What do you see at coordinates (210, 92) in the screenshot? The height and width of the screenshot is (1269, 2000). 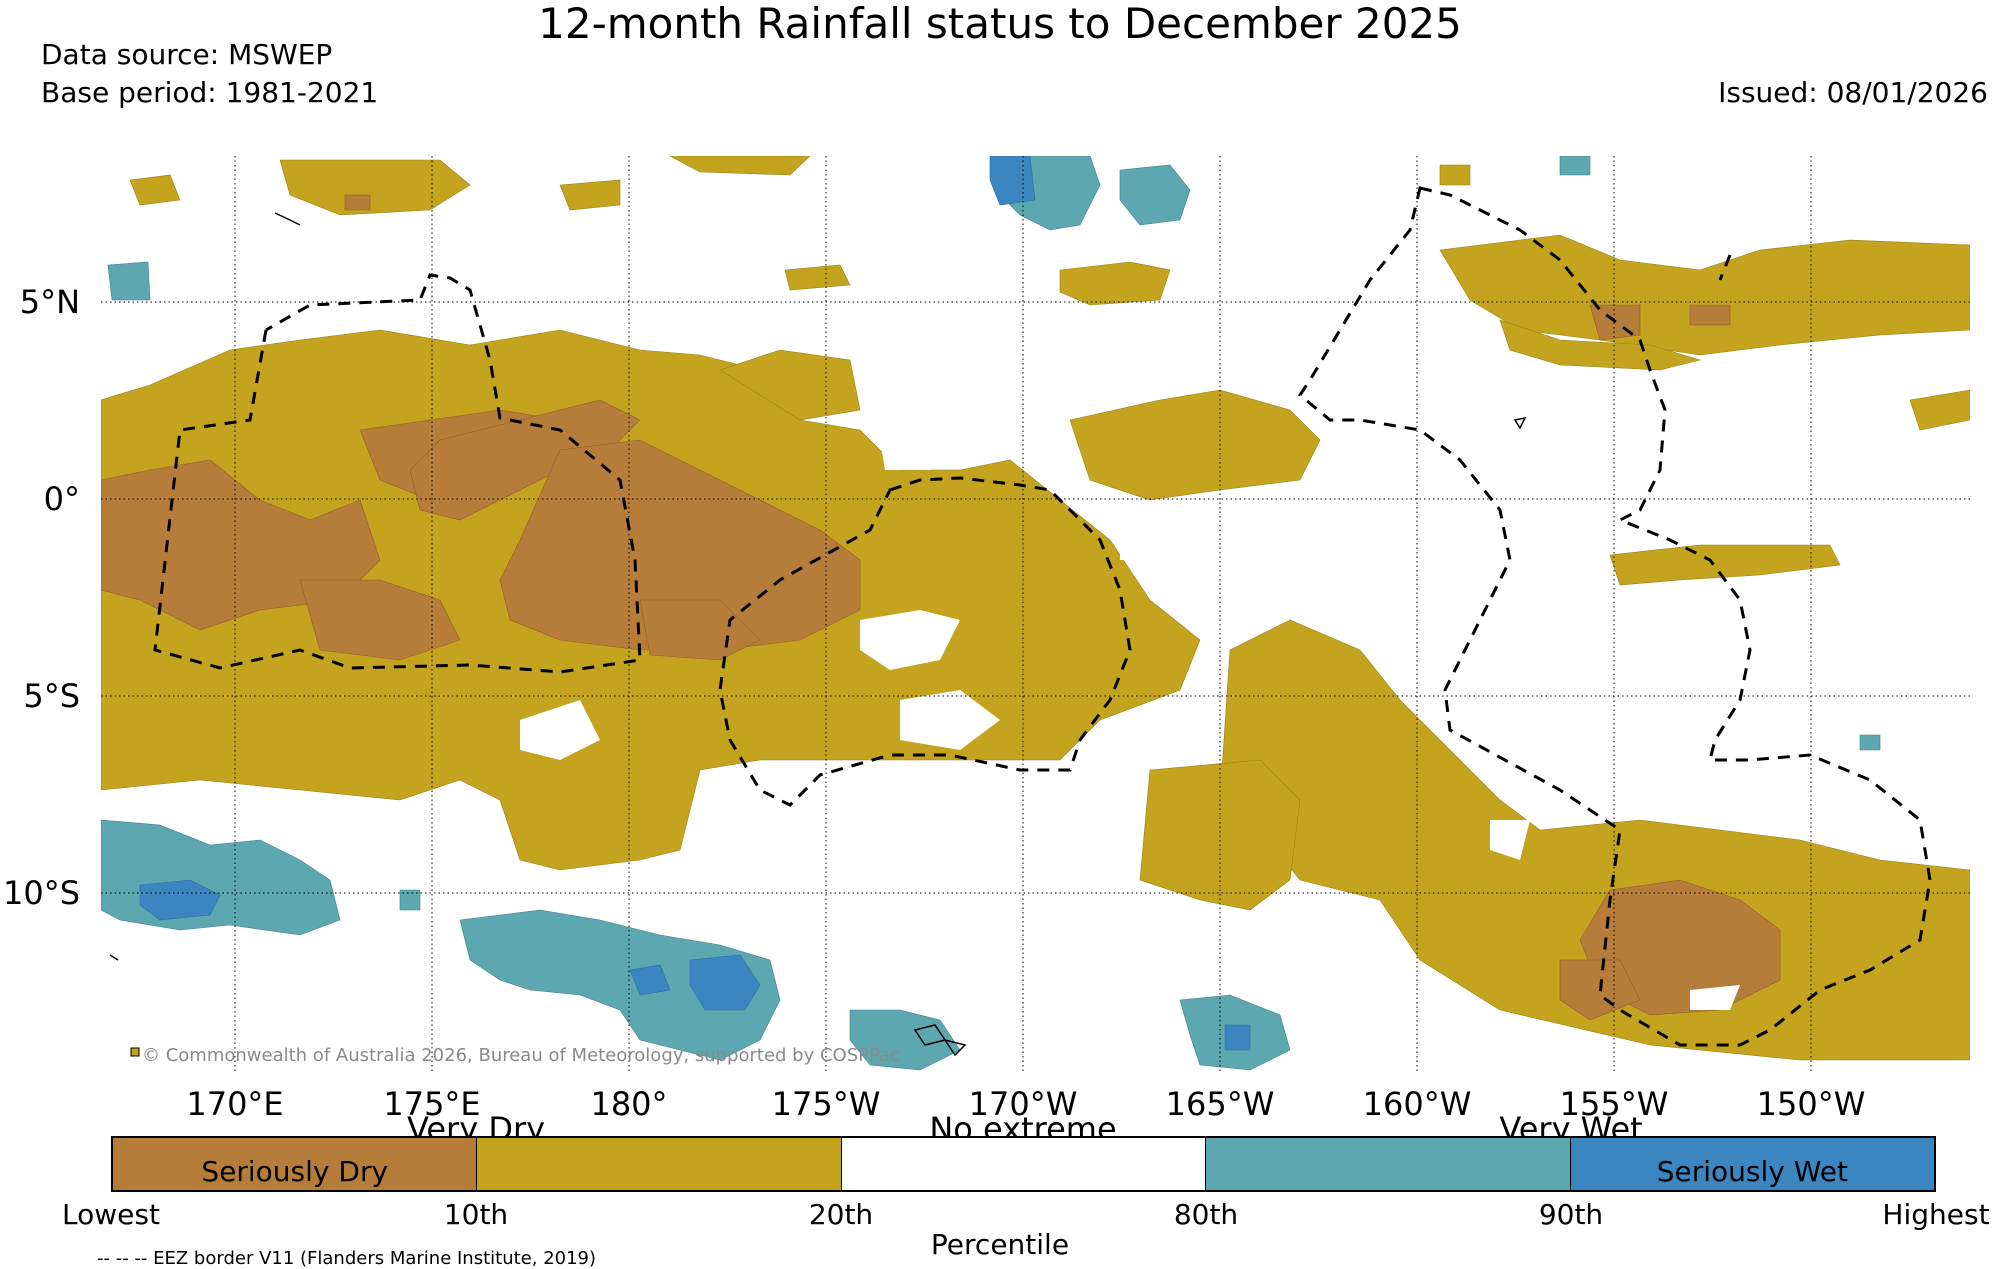 I see `base-period-label: Base period: 1981-2021` at bounding box center [210, 92].